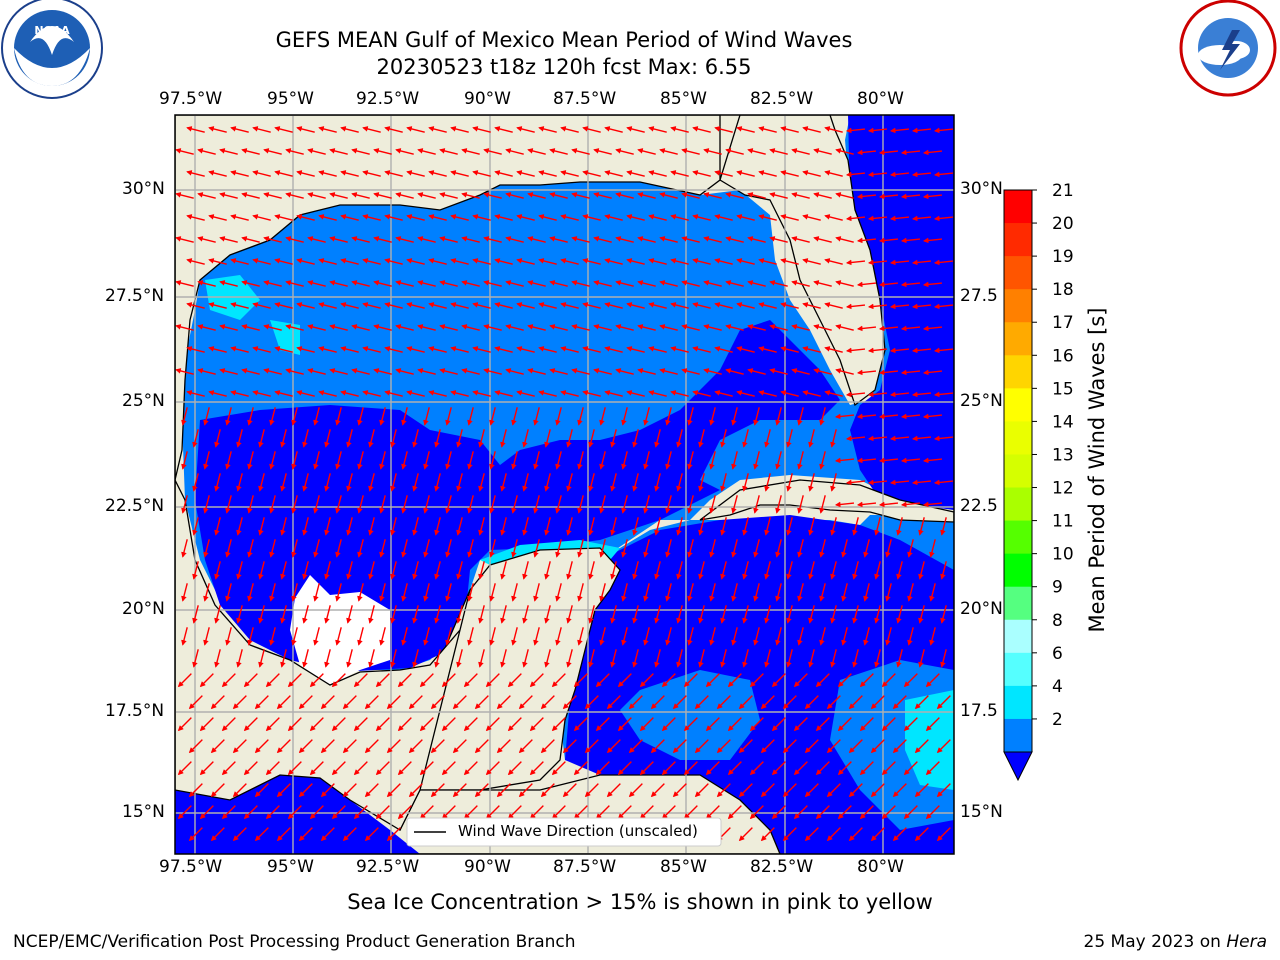 Image resolution: width=1280 pixels, height=960 pixels. Describe the element at coordinates (323, 655) in the screenshot. I see `mexico-land` at that location.